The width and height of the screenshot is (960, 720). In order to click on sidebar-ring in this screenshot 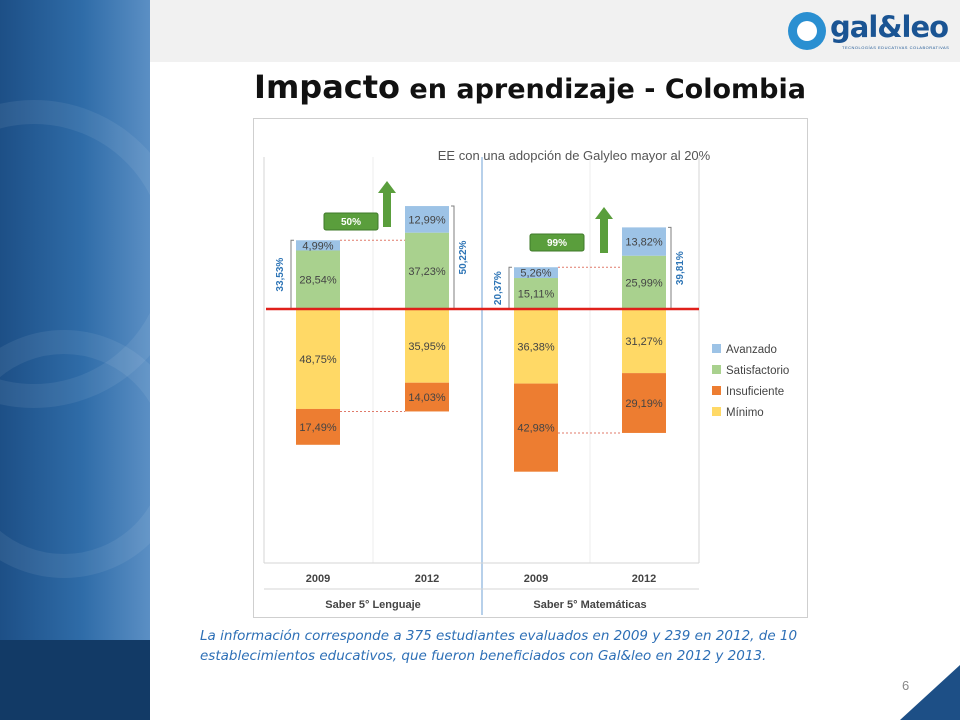, I will do `click(75, 454)`.